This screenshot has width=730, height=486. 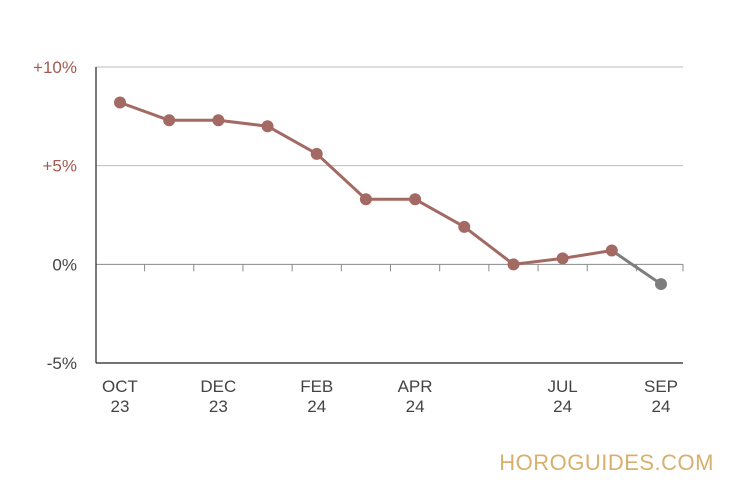 What do you see at coordinates (60, 166) in the screenshot?
I see `y-tick-label: +5%` at bounding box center [60, 166].